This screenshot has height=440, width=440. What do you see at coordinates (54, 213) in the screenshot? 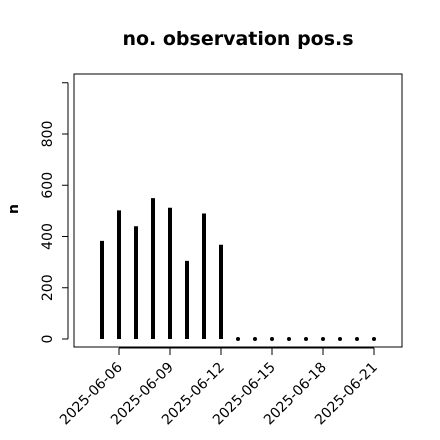
I see `y-axis: 0 200 400 600 800` at bounding box center [54, 213].